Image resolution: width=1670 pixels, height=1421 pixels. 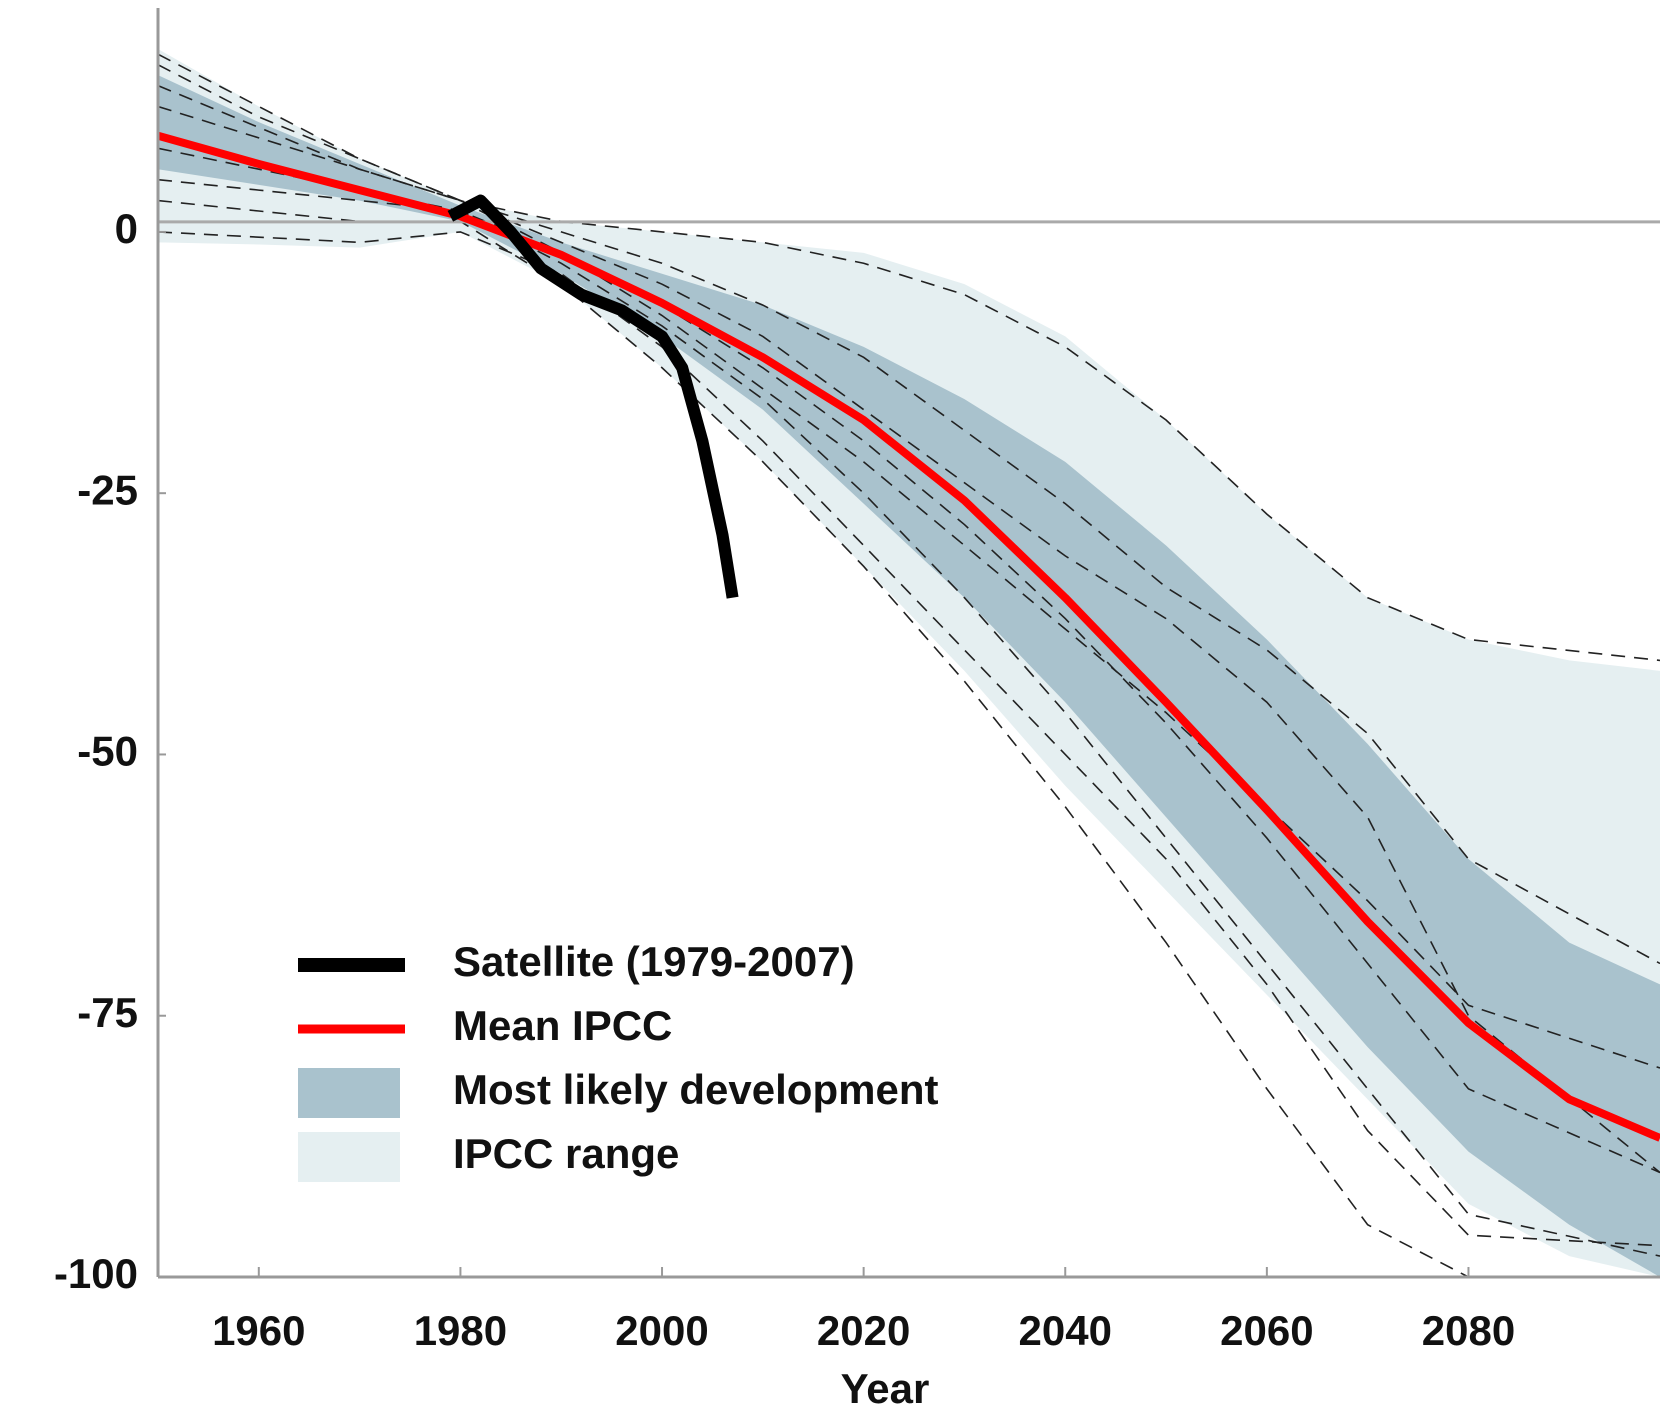 I want to click on y-tick-label: 0, so click(x=126, y=228).